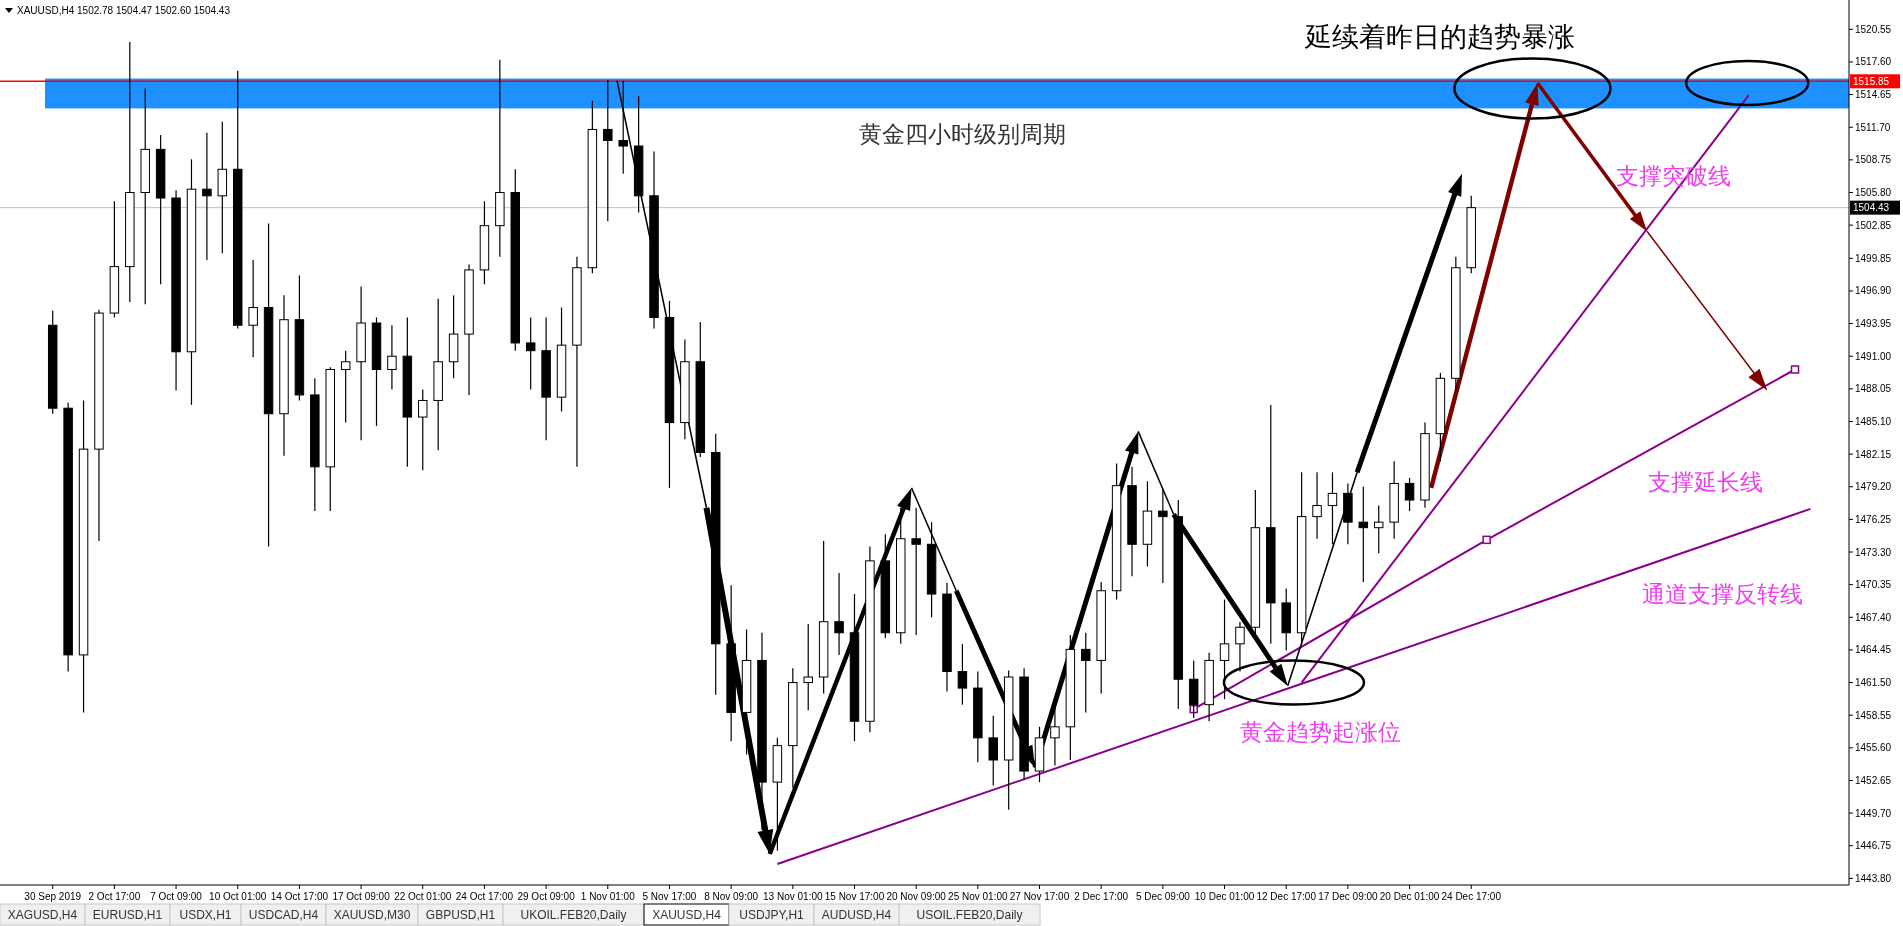 This screenshot has height=926, width=1903. What do you see at coordinates (53, 896) in the screenshot?
I see `x-tick-label: 30 Sep 2019` at bounding box center [53, 896].